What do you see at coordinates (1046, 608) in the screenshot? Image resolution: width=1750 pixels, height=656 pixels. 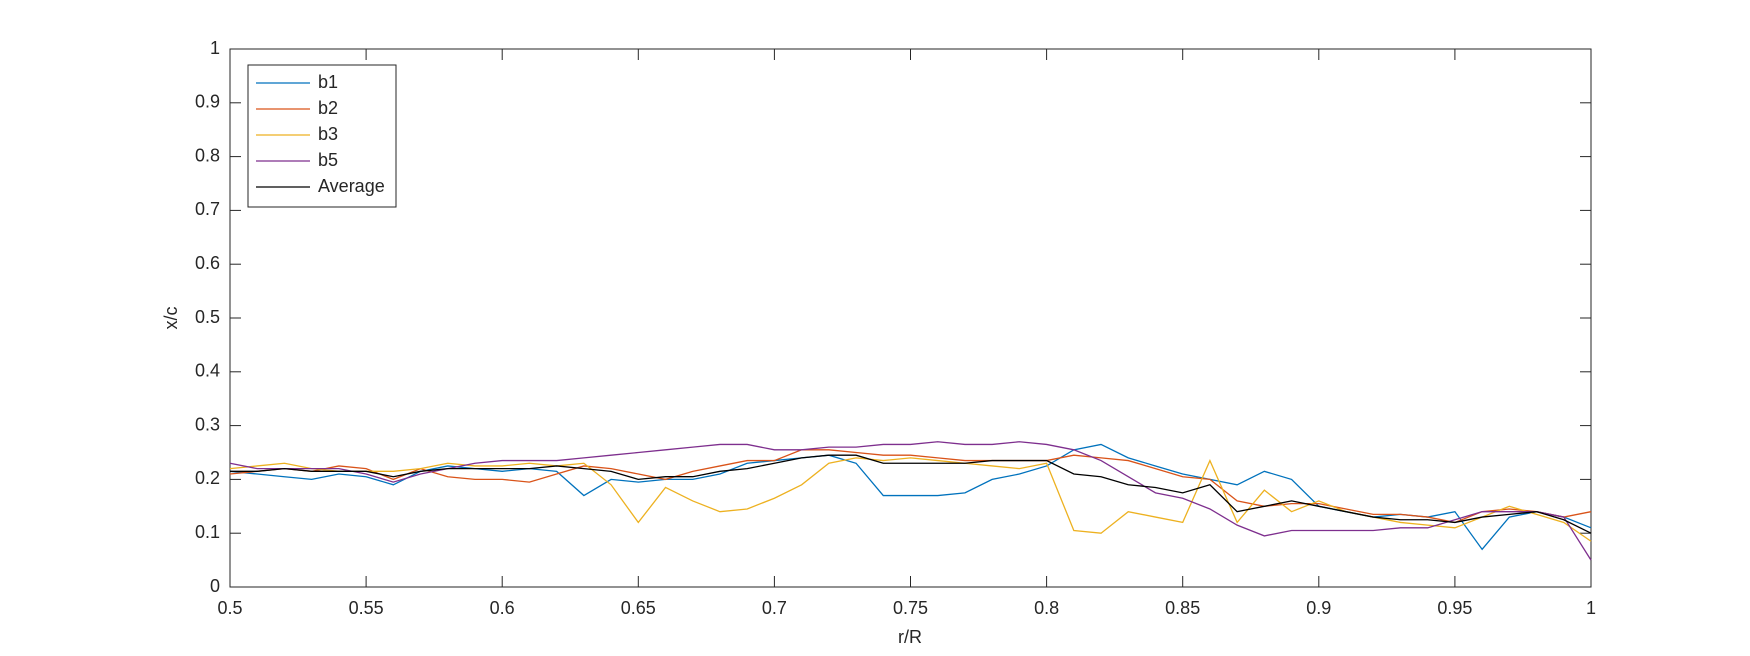 I see `x-tick-label: 0.8` at bounding box center [1046, 608].